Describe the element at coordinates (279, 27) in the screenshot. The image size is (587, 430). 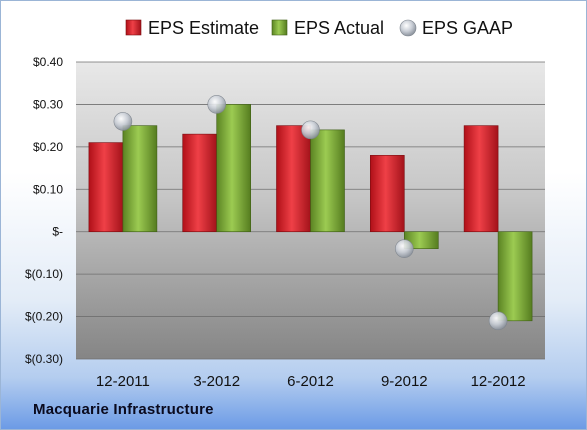
I see `legend-swatch-eps-actual` at that location.